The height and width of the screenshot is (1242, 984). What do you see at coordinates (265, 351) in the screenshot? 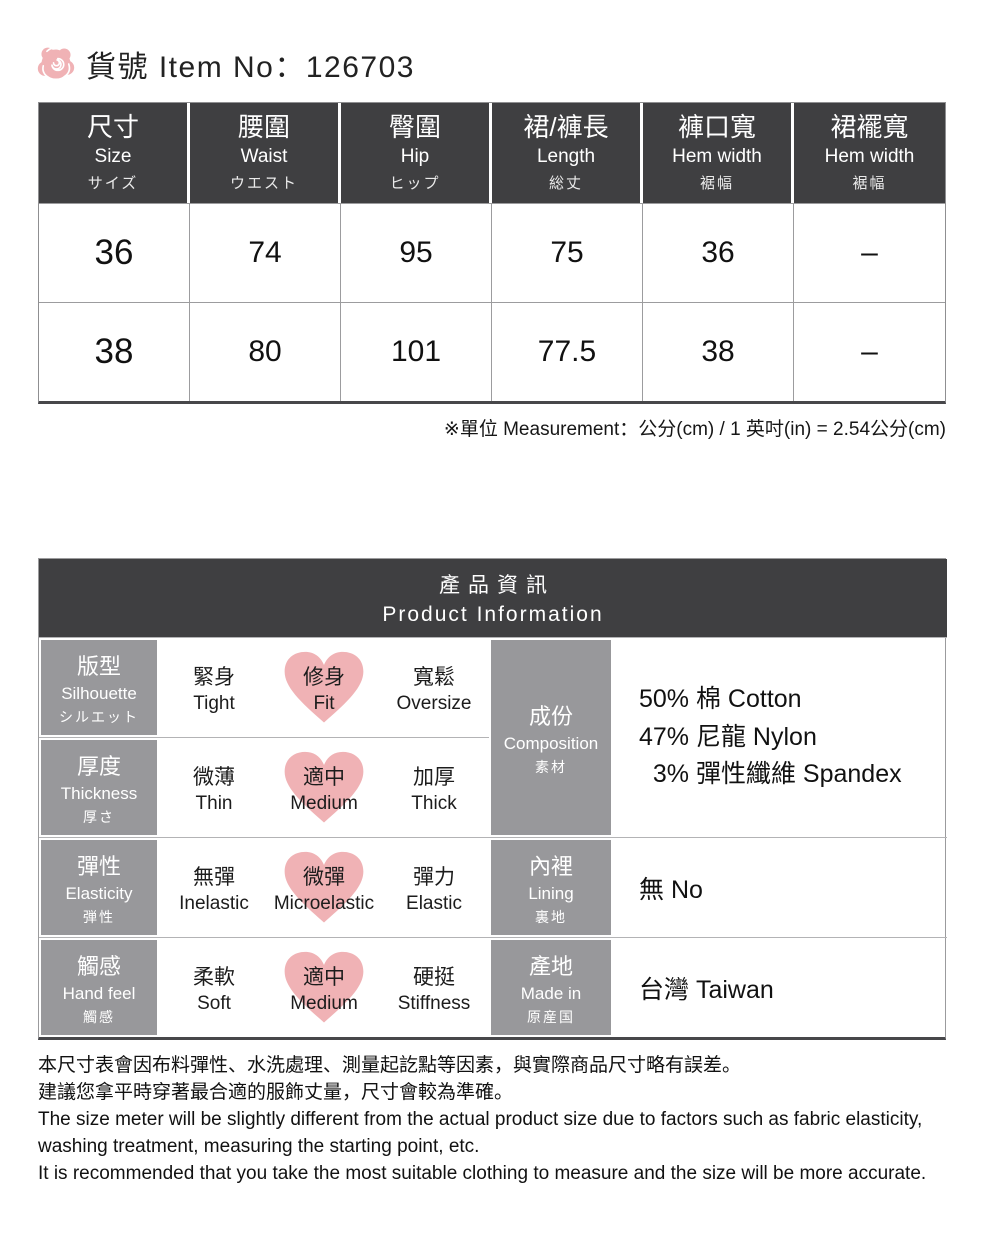
I see `table-cell: 80` at bounding box center [265, 351].